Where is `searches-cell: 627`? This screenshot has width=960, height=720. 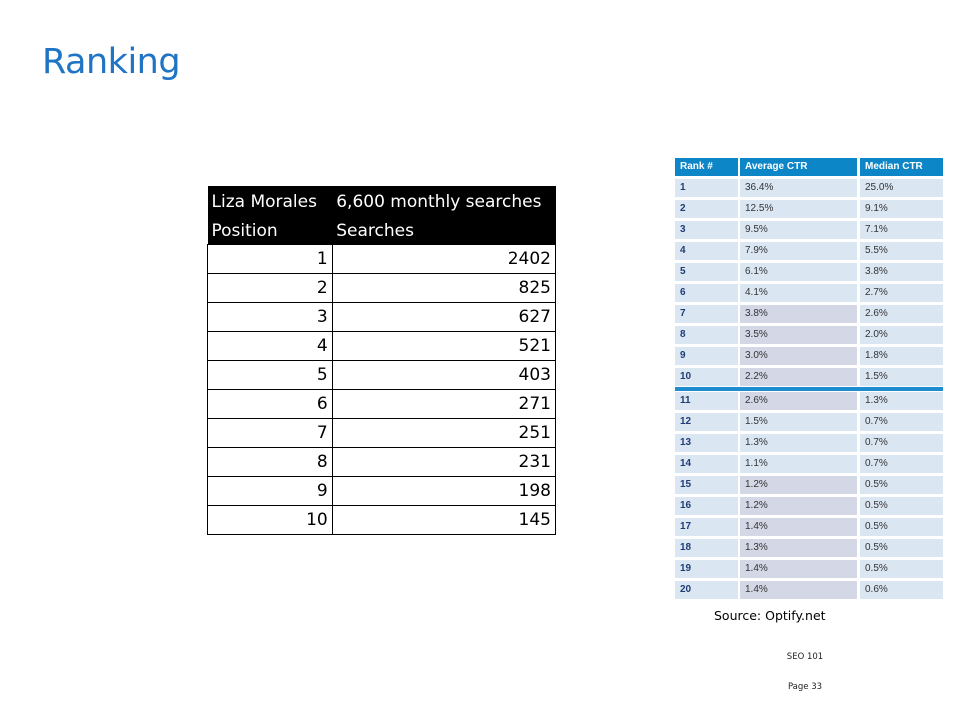 searches-cell: 627 is located at coordinates (444, 317).